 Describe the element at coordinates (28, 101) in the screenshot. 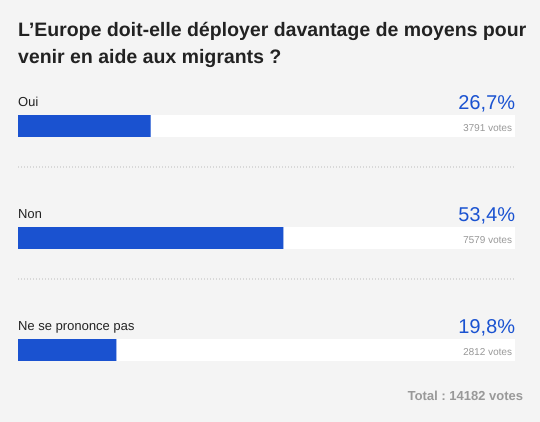

I see `y-tick-label: Oui` at that location.